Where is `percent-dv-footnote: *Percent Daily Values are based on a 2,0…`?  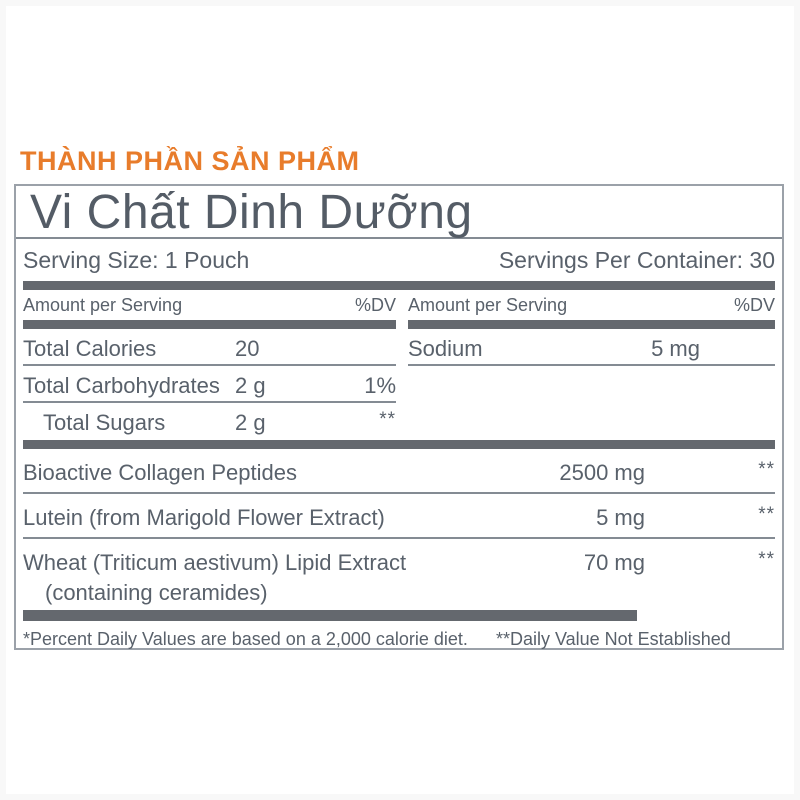
percent-dv-footnote: *Percent Daily Values are based on a 2,0… is located at coordinates (245, 639).